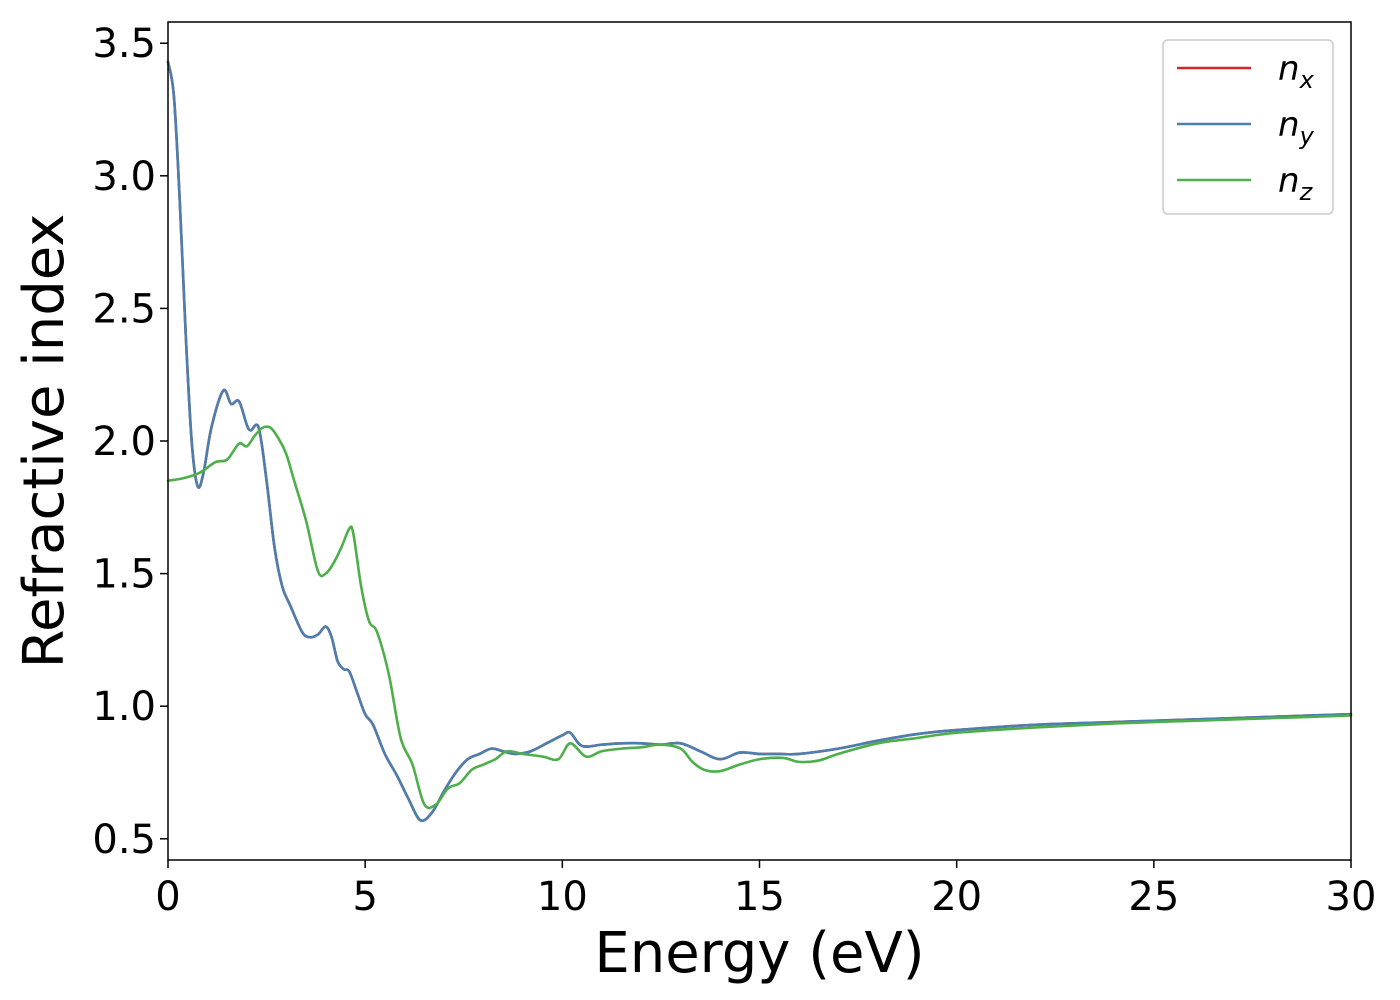 This screenshot has width=1400, height=1000. What do you see at coordinates (124, 442) in the screenshot?
I see `y-tick-label: 2.0` at bounding box center [124, 442].